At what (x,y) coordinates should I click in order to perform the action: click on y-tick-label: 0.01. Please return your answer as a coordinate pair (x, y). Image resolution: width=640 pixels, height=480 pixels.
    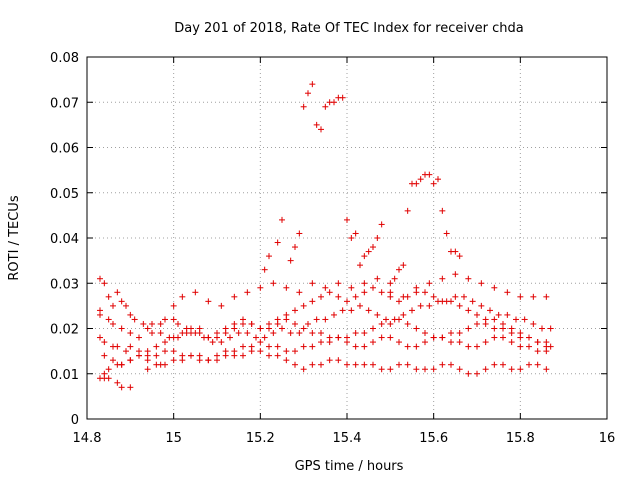
    Looking at the image, I should click on (64, 375).